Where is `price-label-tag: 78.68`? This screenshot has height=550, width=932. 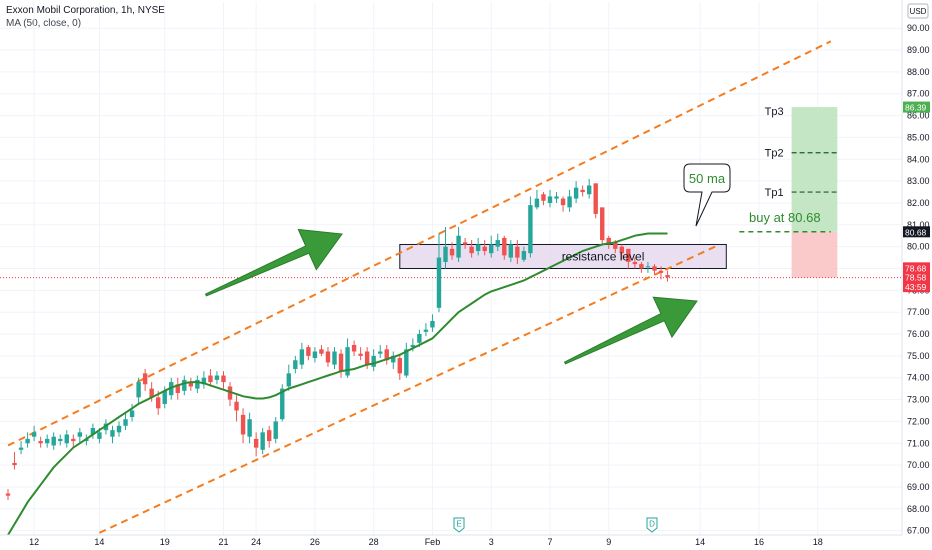 price-label-tag: 78.68 is located at coordinates (916, 268).